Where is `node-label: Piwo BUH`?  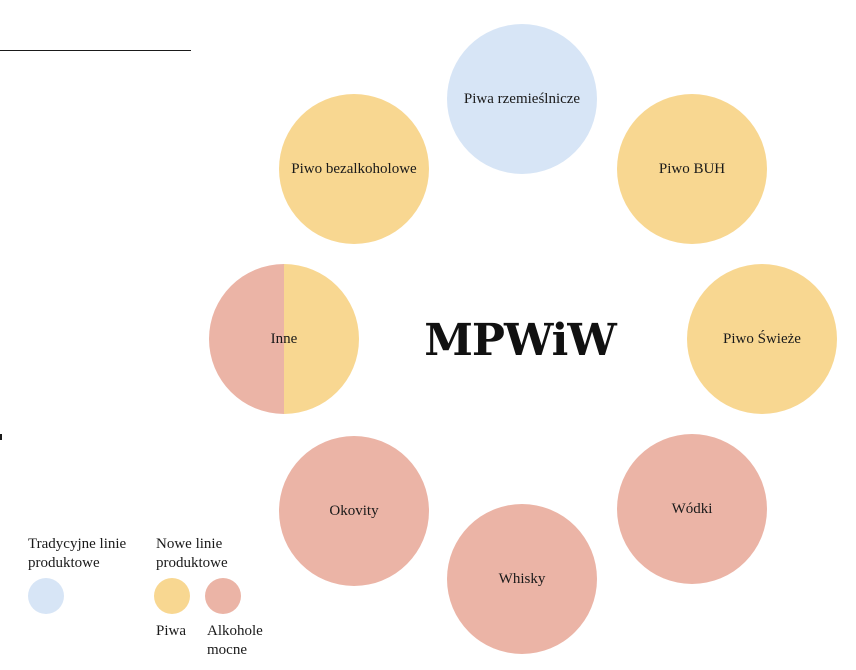
node-label: Piwo BUH is located at coordinates (692, 169).